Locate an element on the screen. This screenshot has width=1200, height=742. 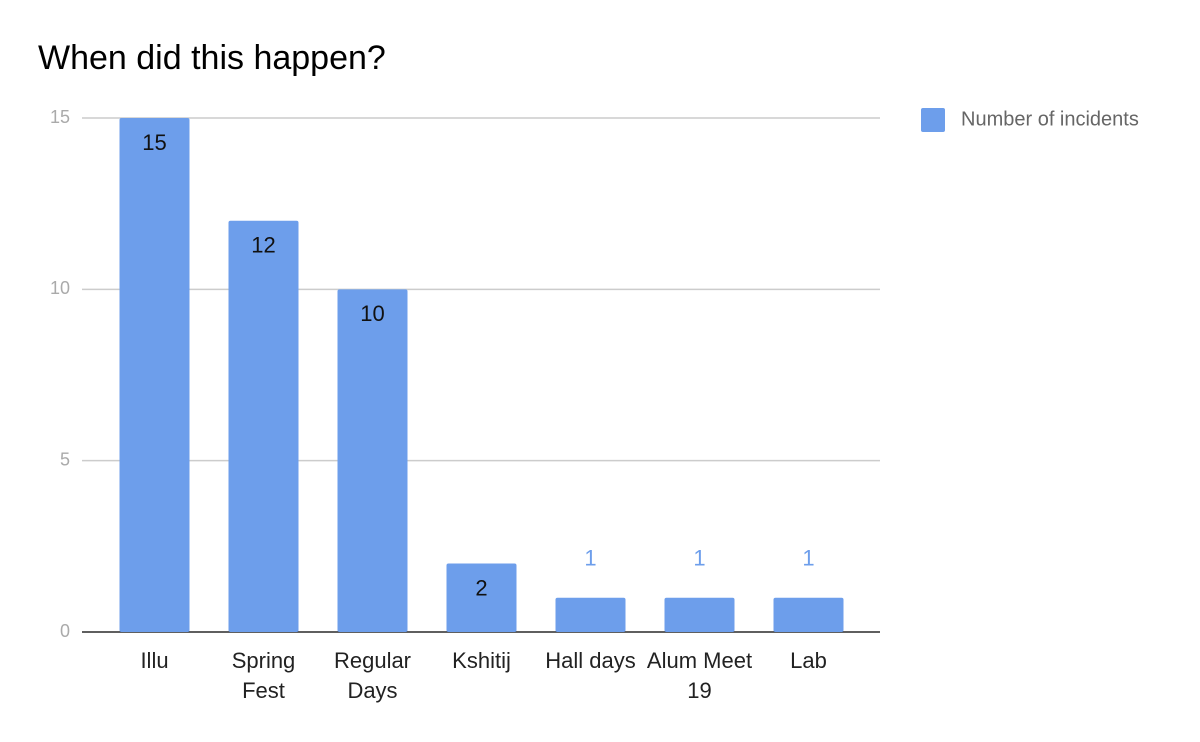
x-tick-label: Regular Days is located at coordinates (372, 675).